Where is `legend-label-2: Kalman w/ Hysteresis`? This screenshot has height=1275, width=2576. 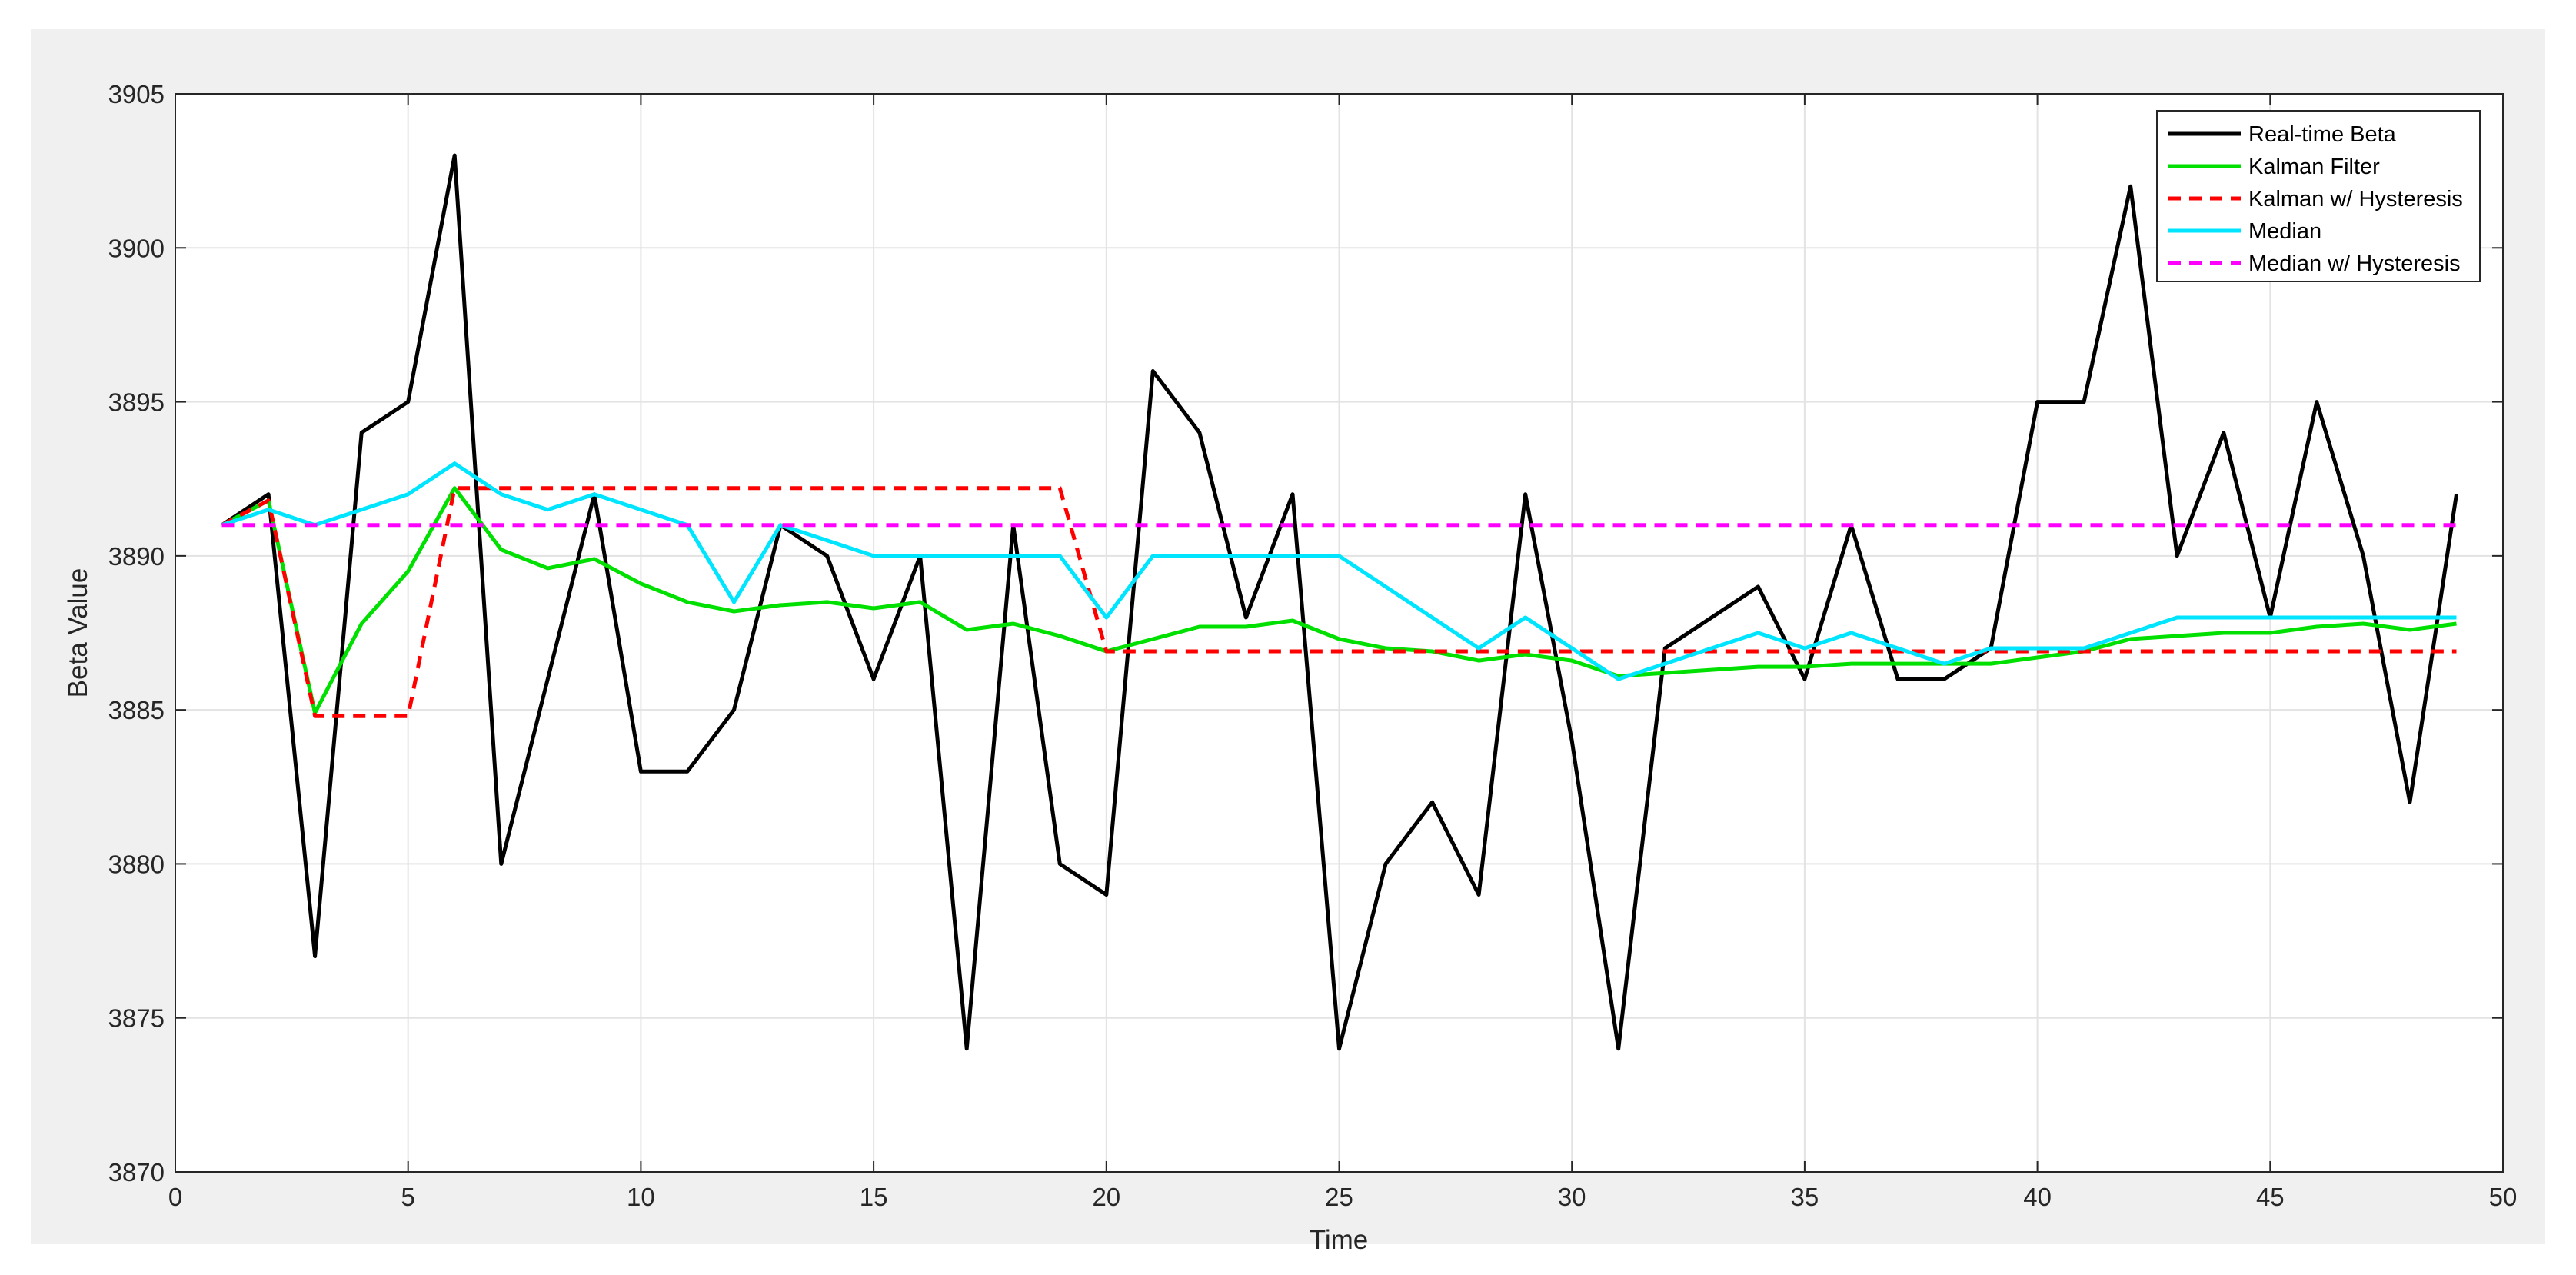 legend-label-2: Kalman w/ Hysteresis is located at coordinates (2355, 199).